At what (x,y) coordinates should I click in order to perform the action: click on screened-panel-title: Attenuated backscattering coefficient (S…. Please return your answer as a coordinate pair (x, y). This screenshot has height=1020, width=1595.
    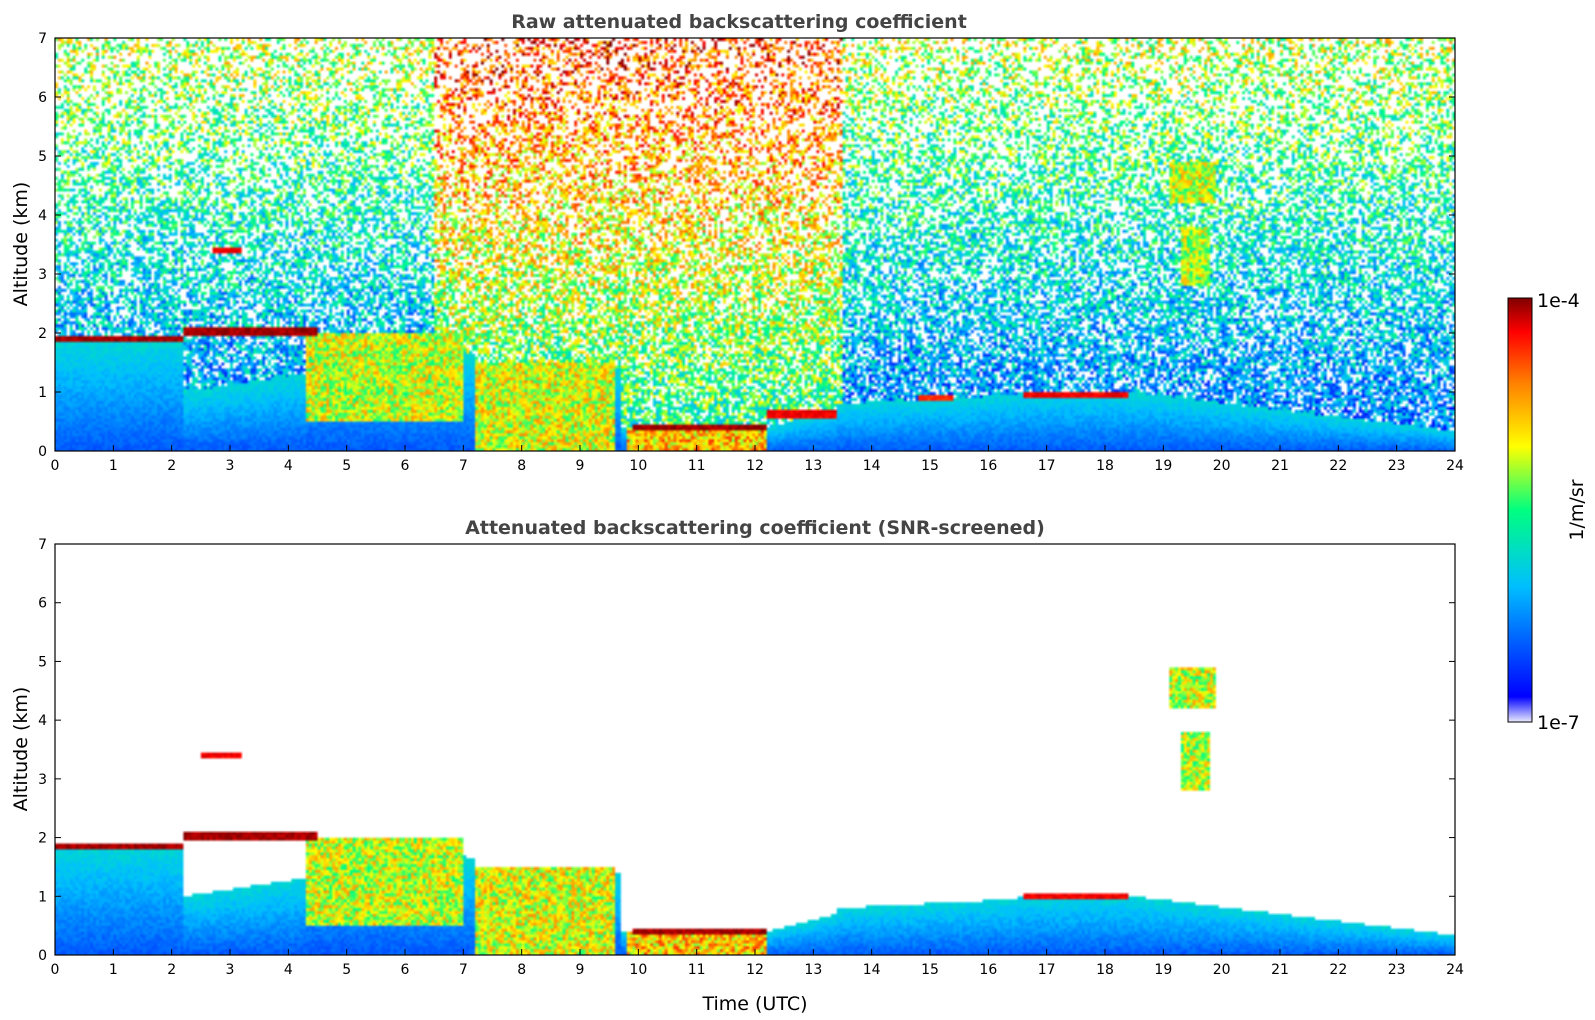
    Looking at the image, I should click on (755, 528).